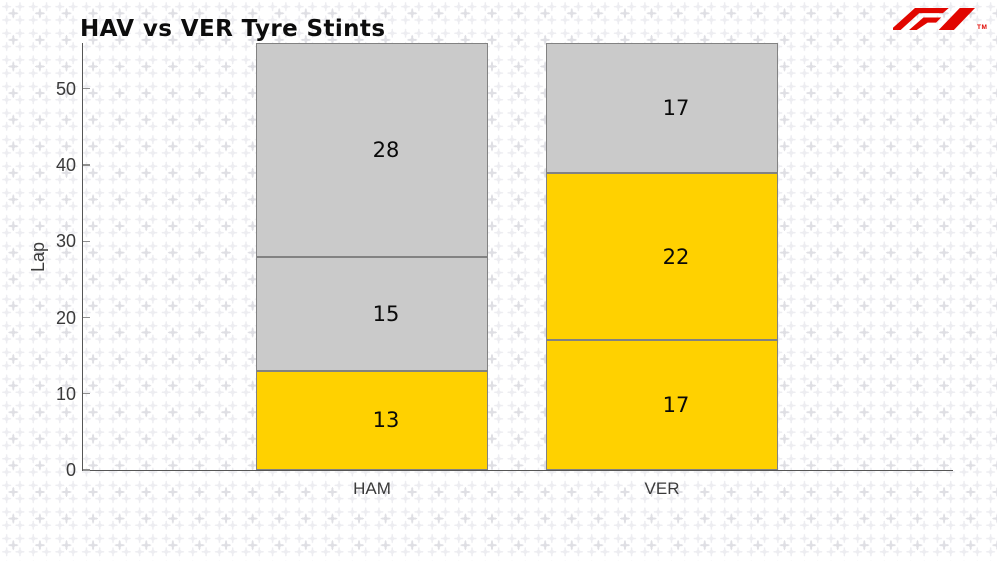  I want to click on f1-logo: TM, so click(940, 19).